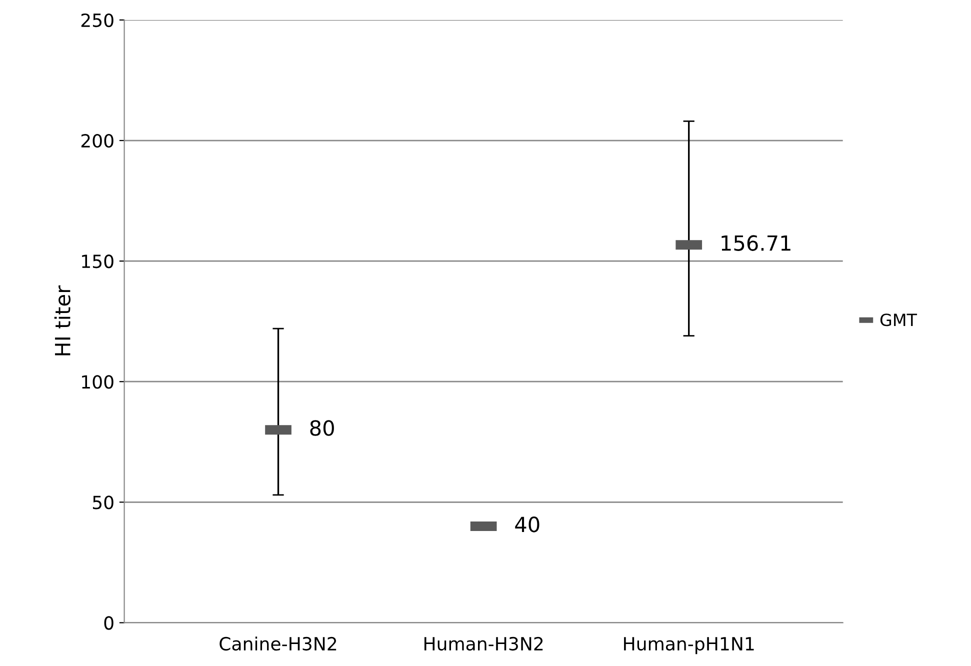 Image resolution: width=971 pixels, height=666 pixels. Describe the element at coordinates (62, 320) in the screenshot. I see `y-axis-title: HI titer` at that location.